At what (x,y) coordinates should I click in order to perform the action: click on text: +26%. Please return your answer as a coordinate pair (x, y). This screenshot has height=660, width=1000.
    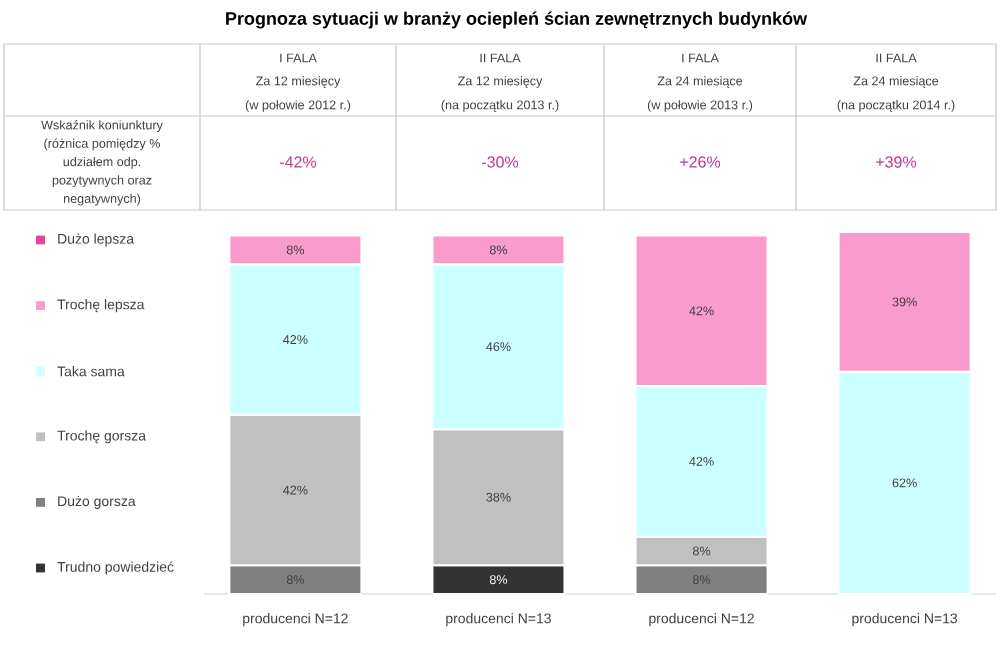
    Looking at the image, I should click on (700, 162).